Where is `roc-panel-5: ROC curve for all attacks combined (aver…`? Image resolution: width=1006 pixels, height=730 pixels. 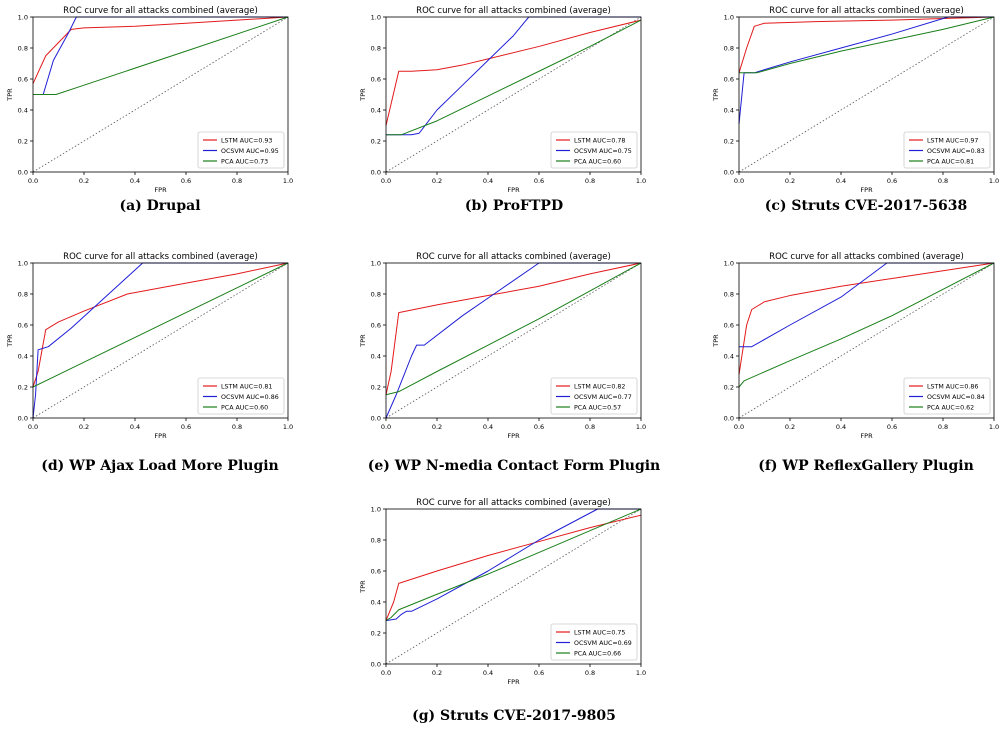
roc-panel-5: ROC curve for all attacks combined (aver… is located at coordinates (502, 346).